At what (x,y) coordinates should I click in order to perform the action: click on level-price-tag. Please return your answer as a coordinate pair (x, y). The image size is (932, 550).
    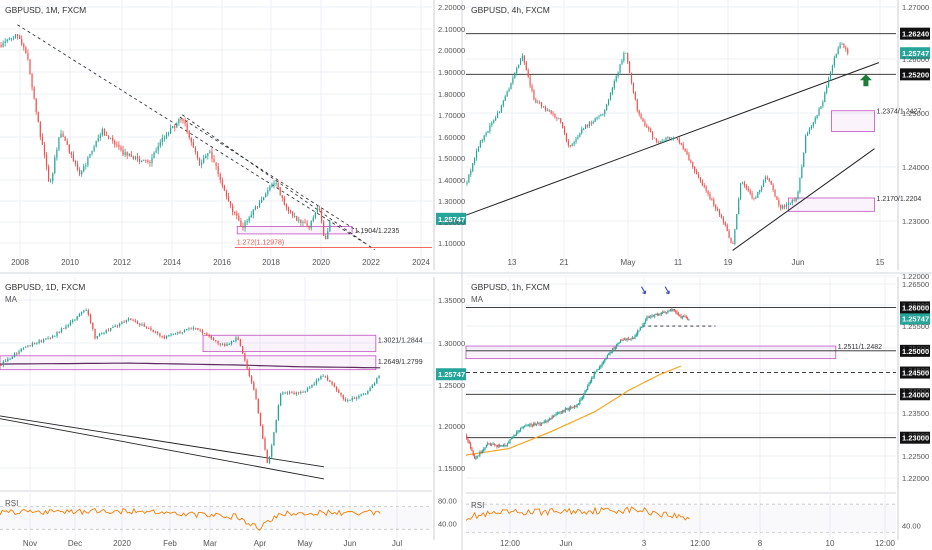
    Looking at the image, I should click on (915, 74).